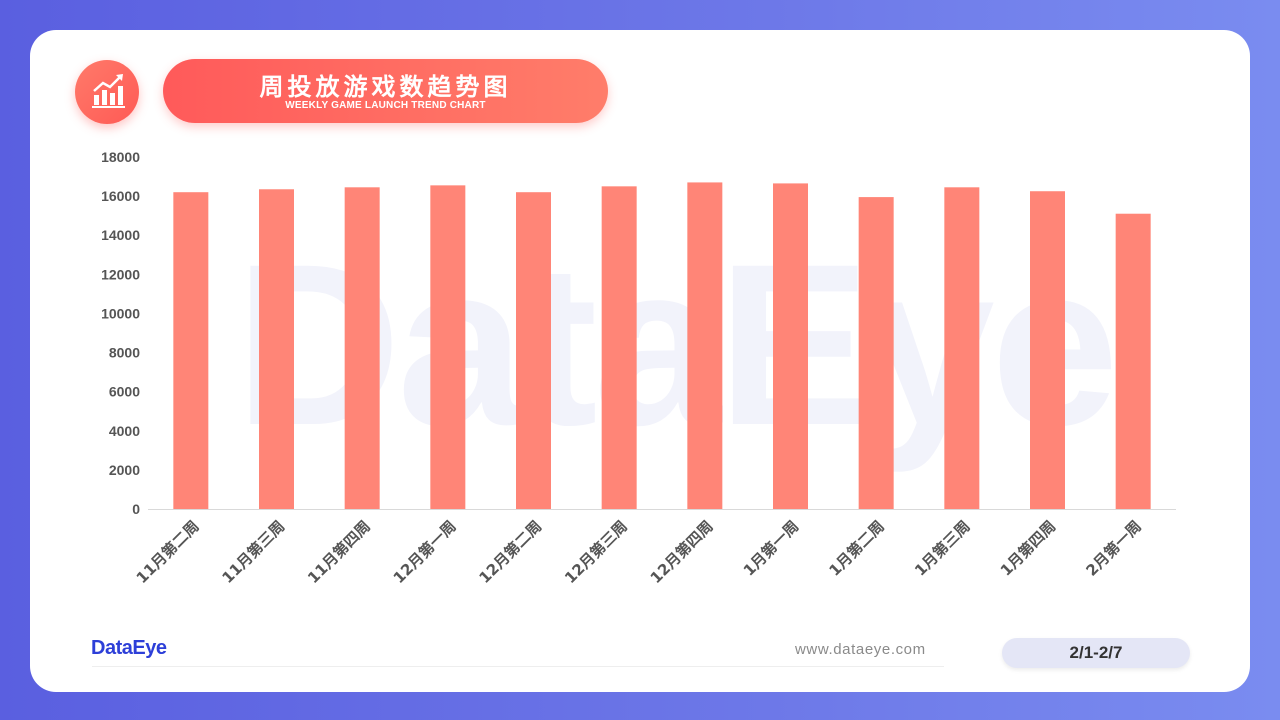 The image size is (1280, 720). What do you see at coordinates (771, 548) in the screenshot?
I see `x-tick-label: 1月第一周` at bounding box center [771, 548].